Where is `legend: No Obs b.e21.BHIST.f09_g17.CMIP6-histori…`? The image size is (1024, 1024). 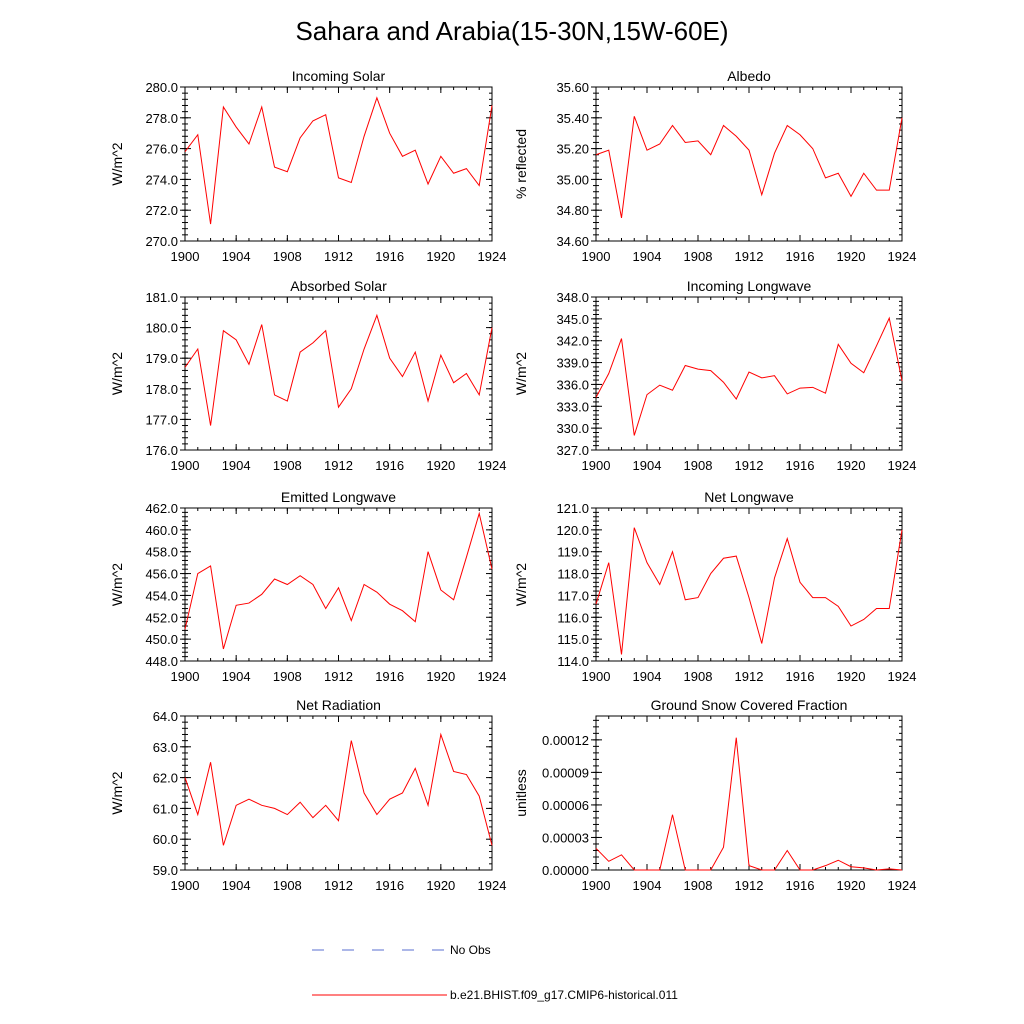
legend: No Obs b.e21.BHIST.f09_g17.CMIP6-histori… is located at coordinates (495, 972).